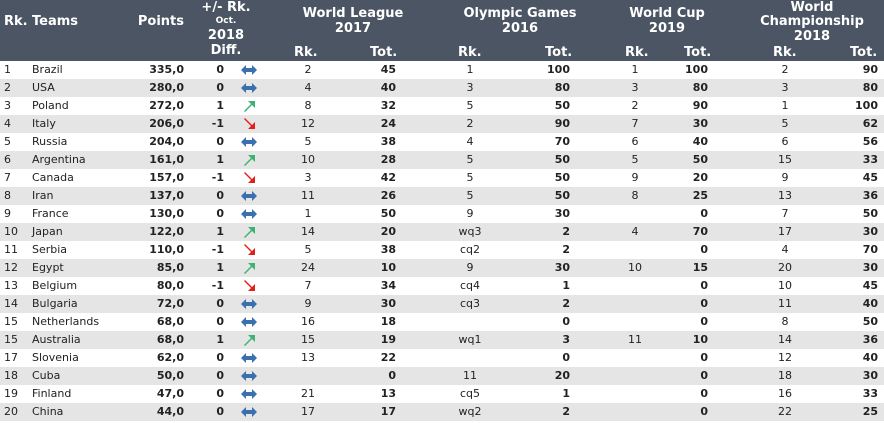 This screenshot has width=884, height=423. I want to click on rank-cell: 10, so click(11, 231).